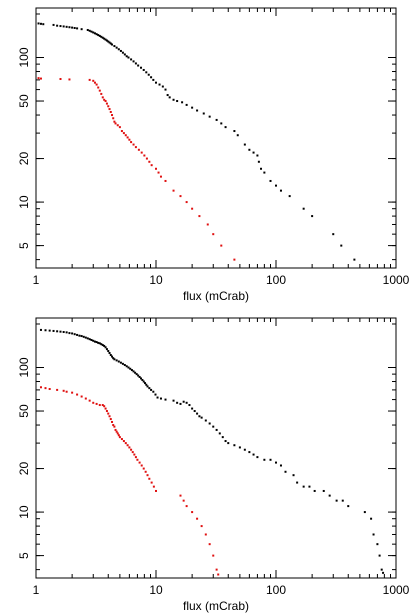 This screenshot has width=416, height=616. What do you see at coordinates (24, 555) in the screenshot?
I see `y-tick-label: 5` at bounding box center [24, 555].